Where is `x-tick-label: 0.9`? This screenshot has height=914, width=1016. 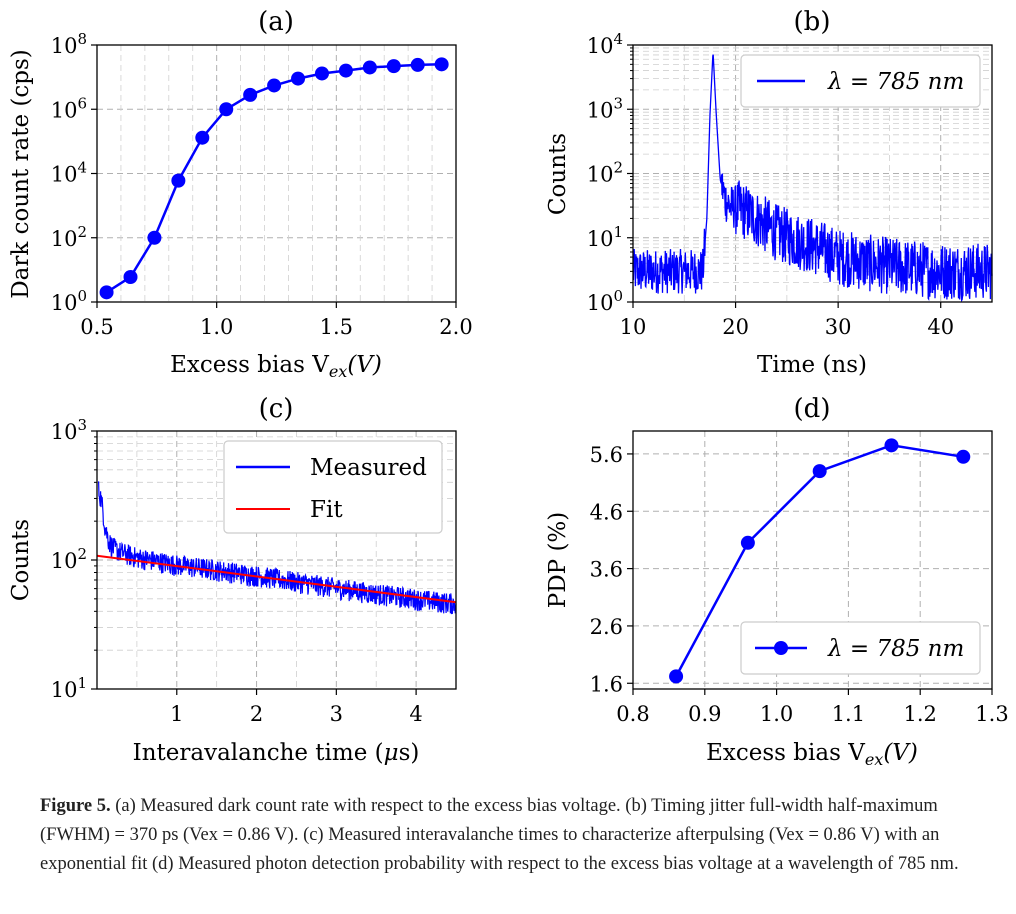
x-tick-label: 0.9 is located at coordinates (704, 714).